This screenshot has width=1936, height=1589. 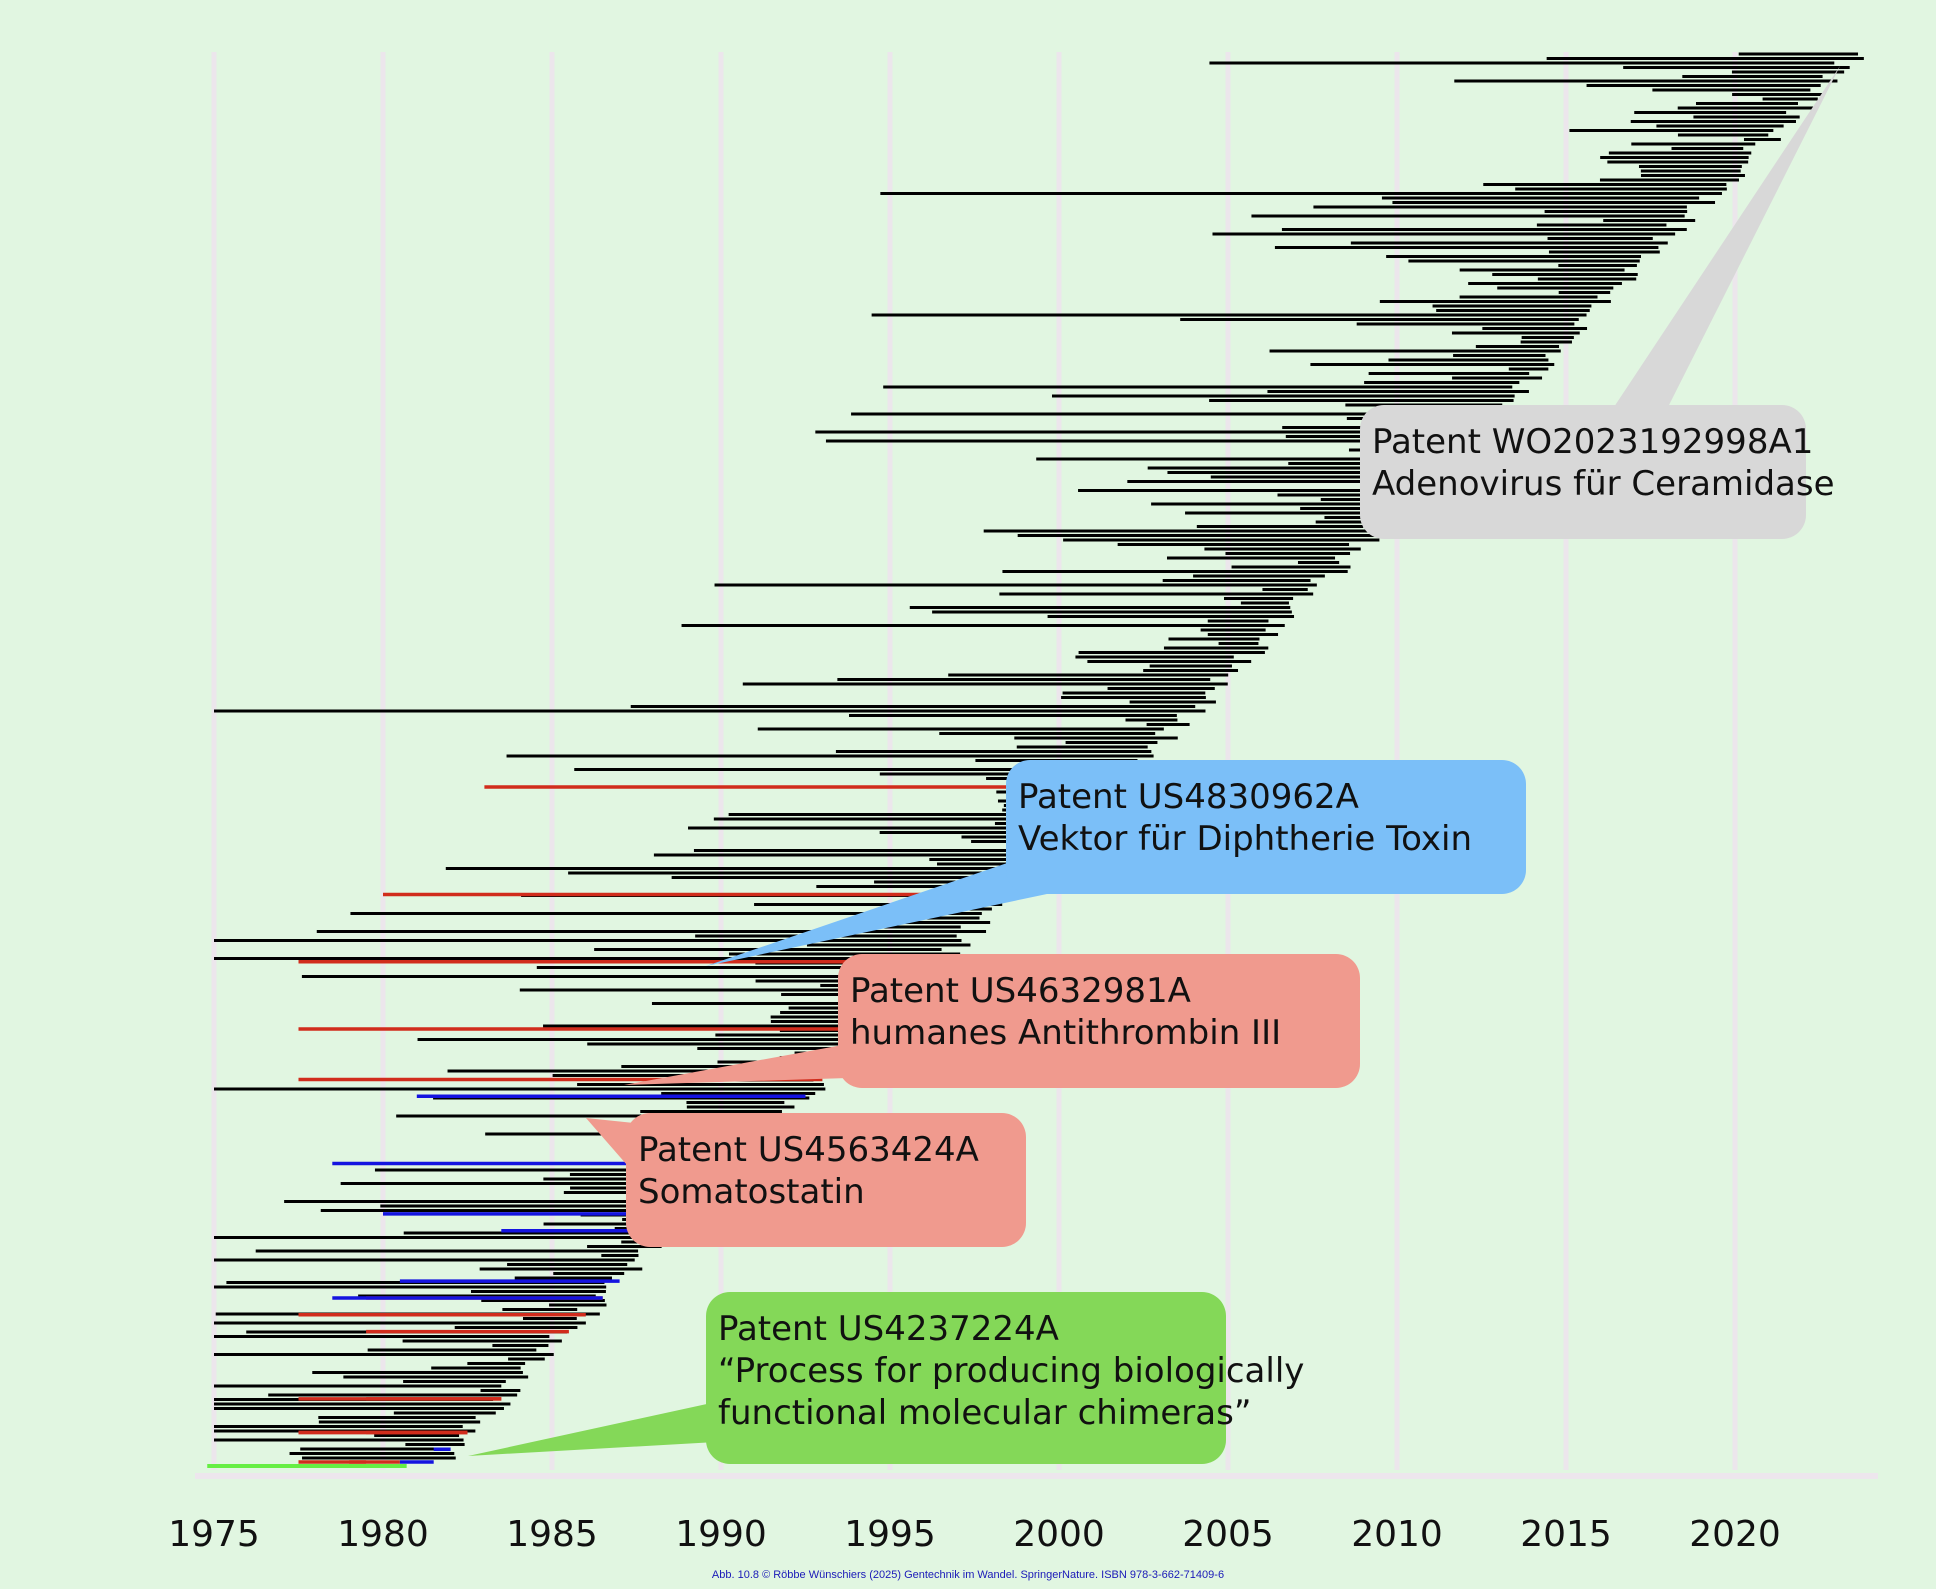 I want to click on x-tick-label: 2010, so click(x=1397, y=1534).